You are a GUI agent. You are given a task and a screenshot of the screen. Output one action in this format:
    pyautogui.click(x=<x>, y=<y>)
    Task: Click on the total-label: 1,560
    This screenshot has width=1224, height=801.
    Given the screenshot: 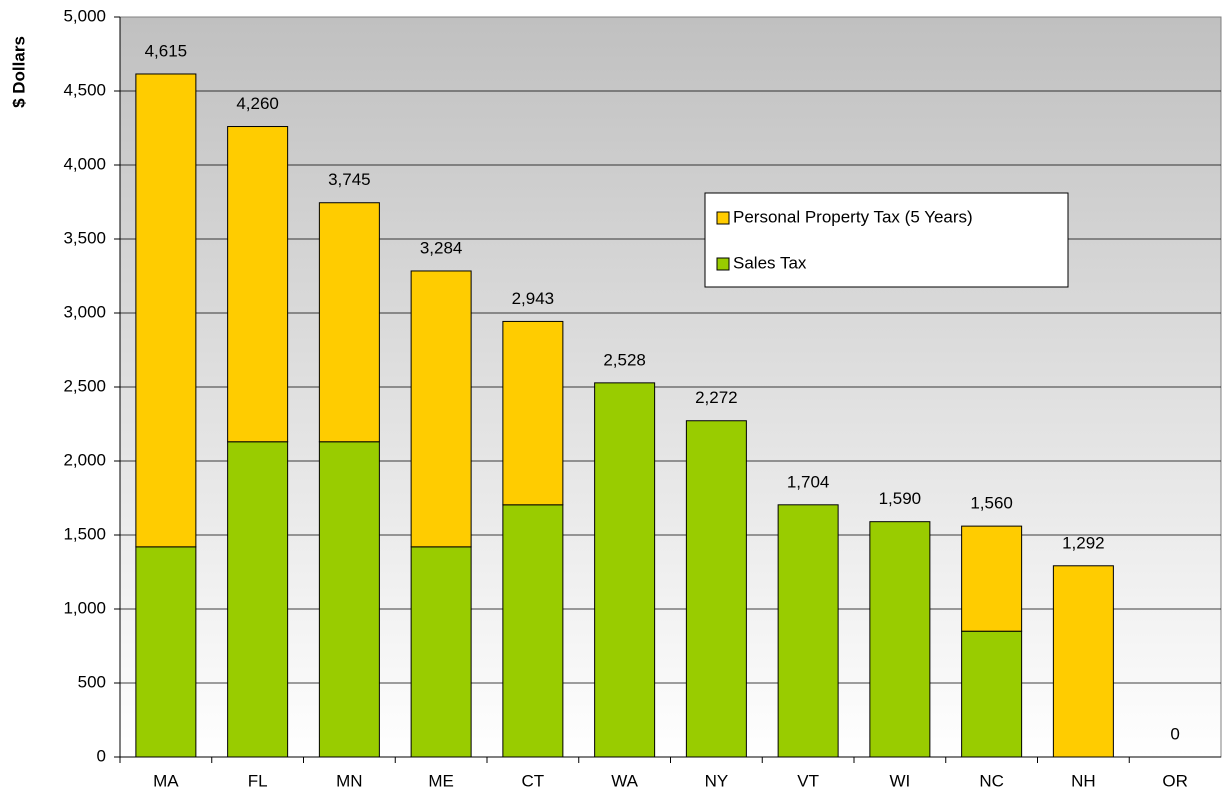 What is the action you would take?
    pyautogui.click(x=991, y=503)
    